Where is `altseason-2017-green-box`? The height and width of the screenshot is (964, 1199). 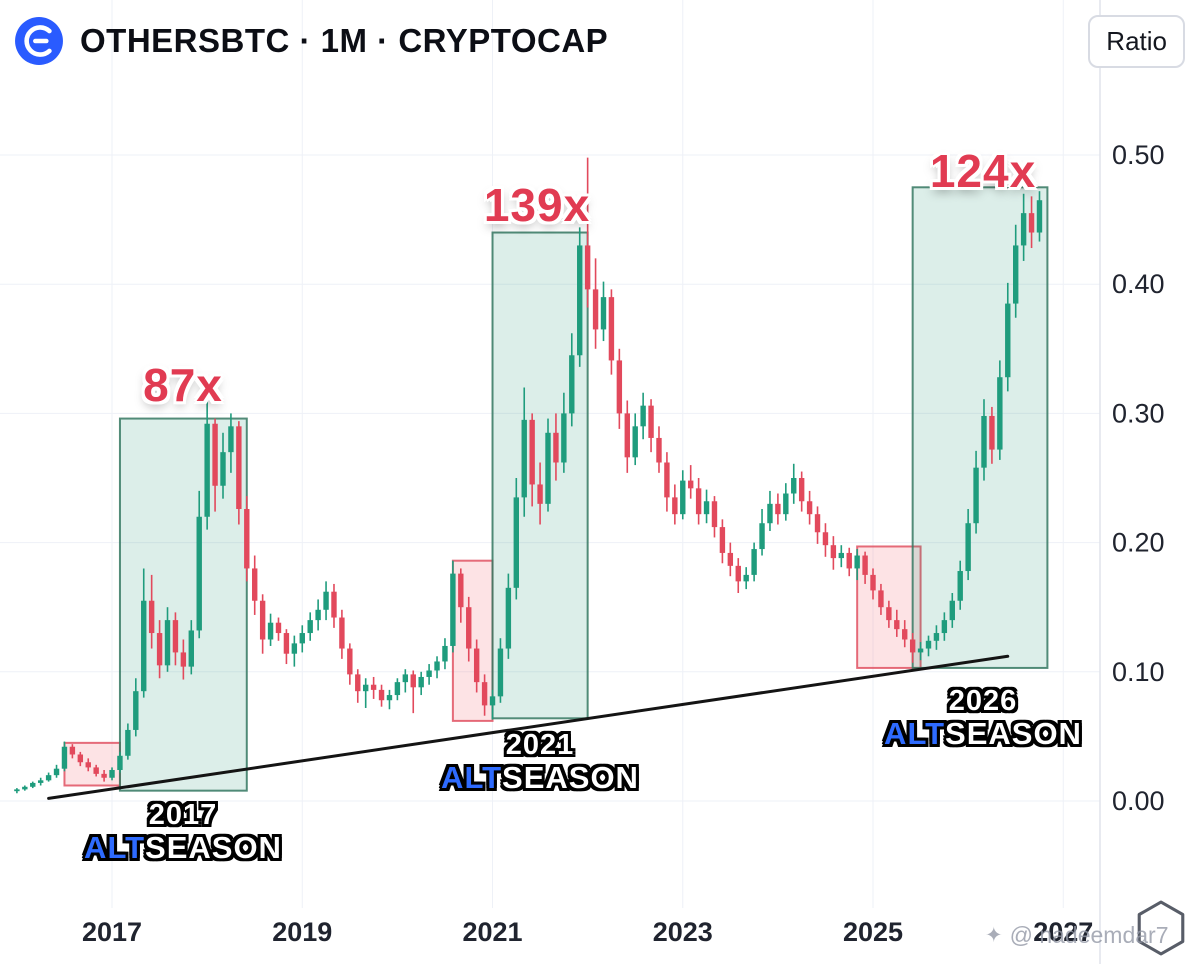
altseason-2017-green-box is located at coordinates (183, 604).